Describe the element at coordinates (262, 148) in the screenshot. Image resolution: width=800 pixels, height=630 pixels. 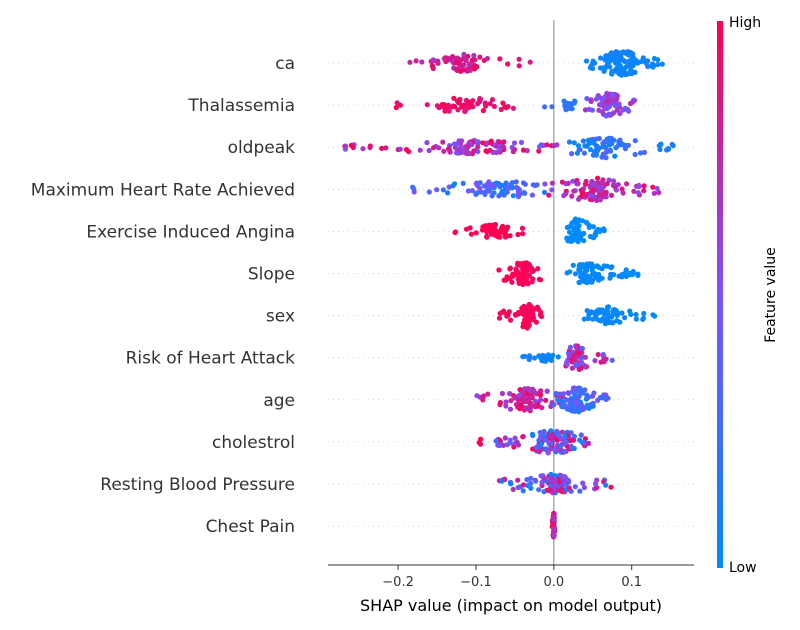
I see `feature-label: oldpeak` at that location.